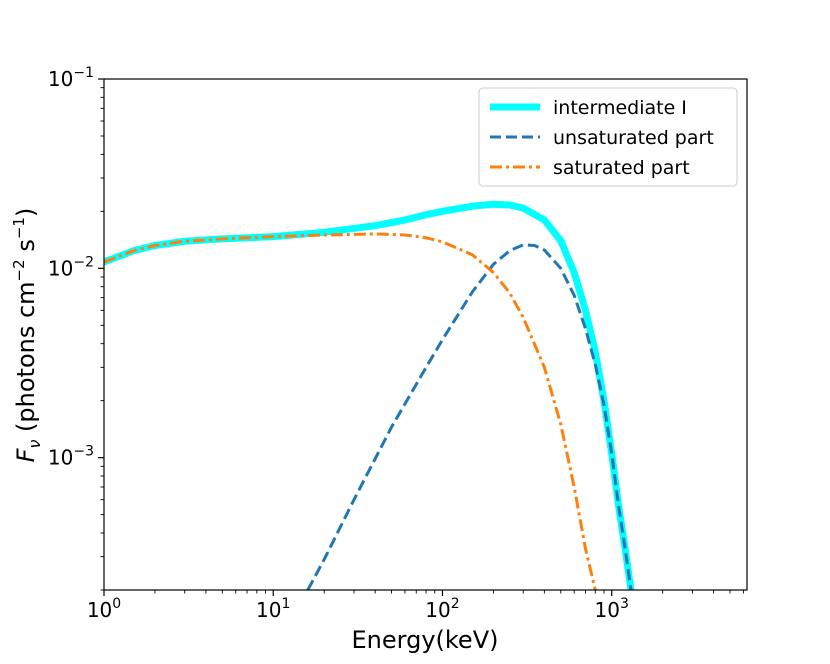 The image size is (830, 664). Describe the element at coordinates (415, 606) in the screenshot. I see `x-axis: 10⁰ 10¹ 10² 10³` at that location.